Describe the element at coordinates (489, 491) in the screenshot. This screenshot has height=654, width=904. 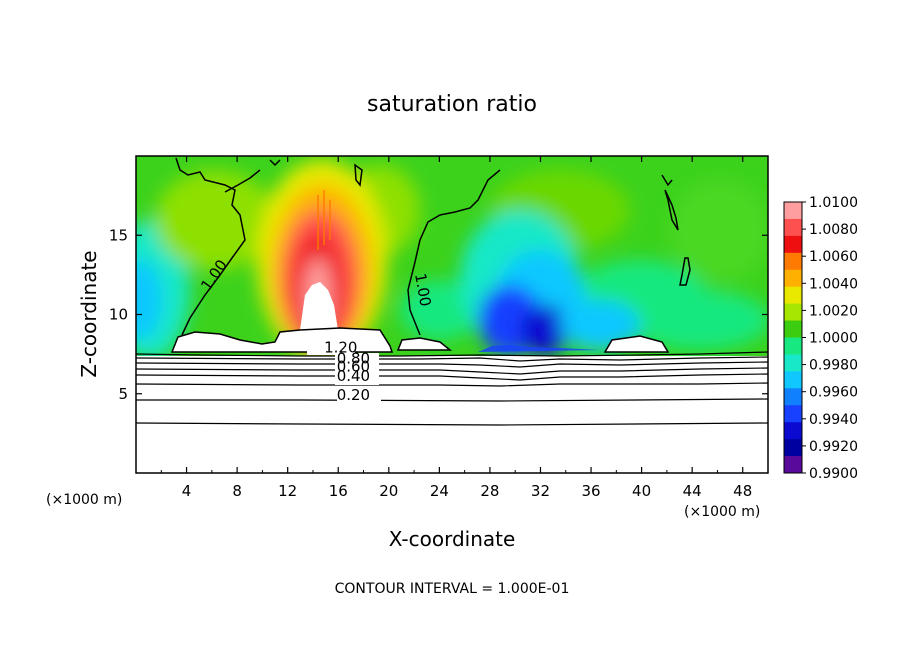
I see `x-tick-label: 28` at that location.